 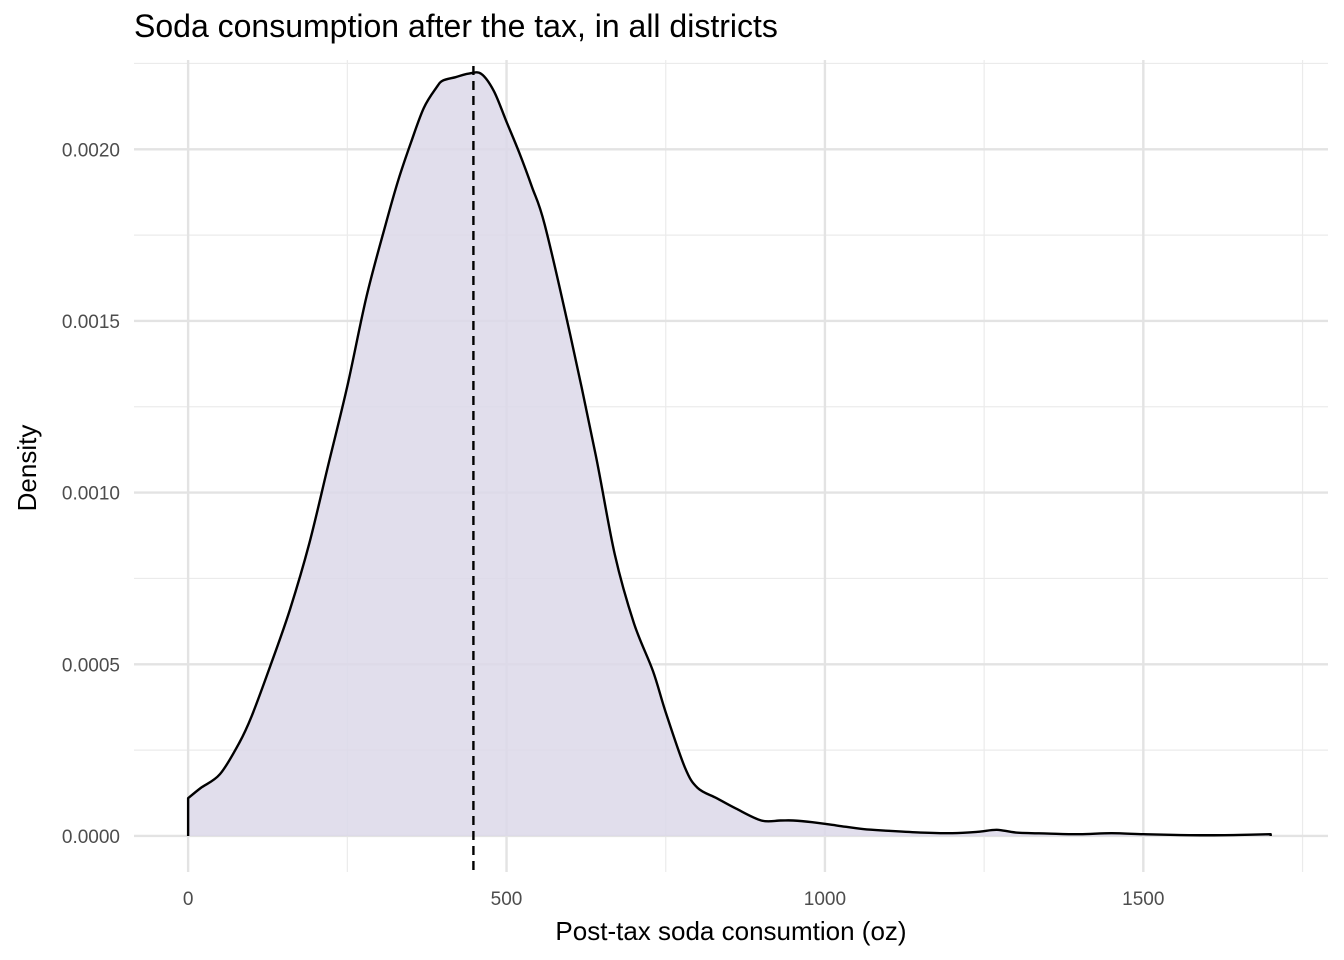 I want to click on x-axis-title: Post-tax soda consumtion (oz), so click(x=730, y=931).